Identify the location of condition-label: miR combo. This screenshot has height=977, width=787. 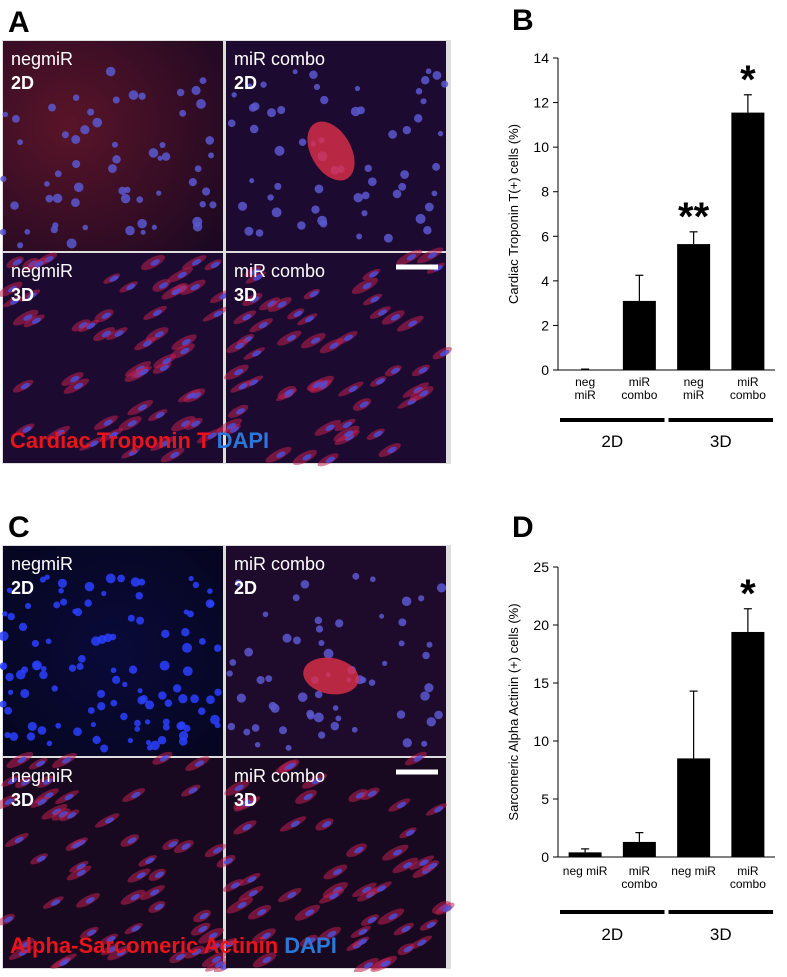
(279, 59).